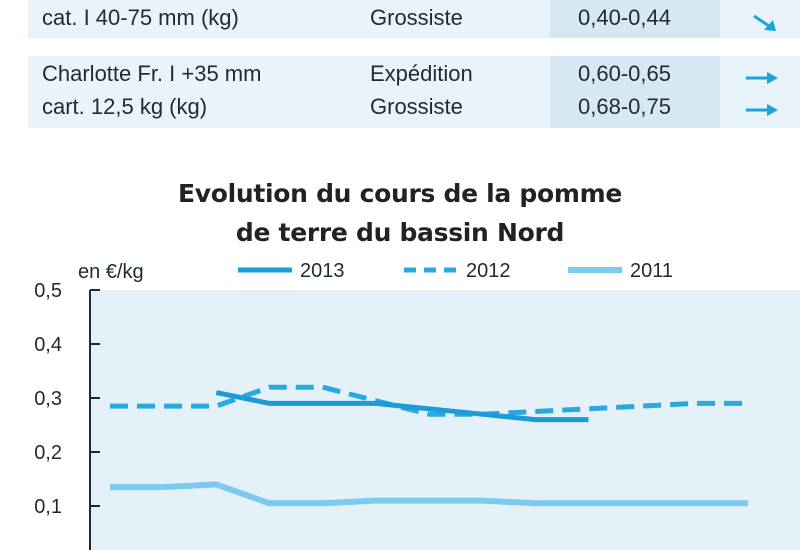 This screenshot has width=800, height=550. Describe the element at coordinates (322, 271) in the screenshot. I see `legend-label-2013: 2013` at that location.